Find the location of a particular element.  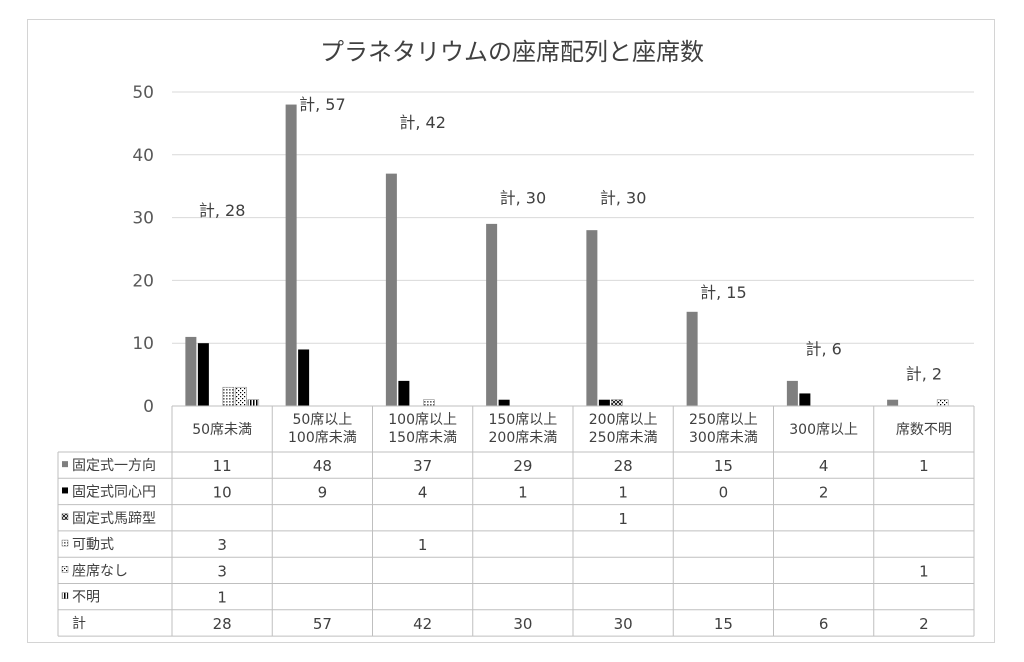

table-cell: 11 is located at coordinates (222, 466).